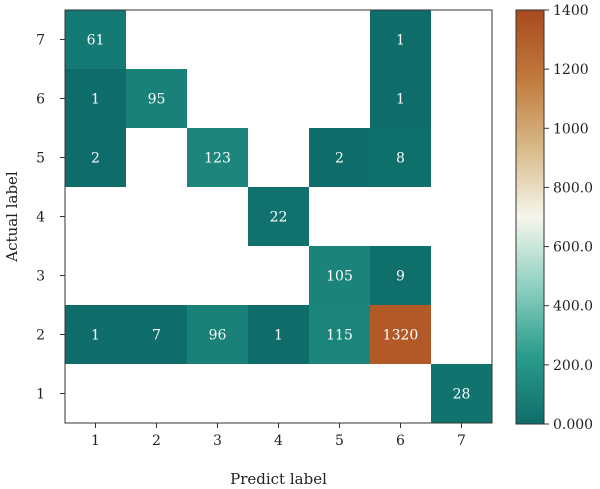 The width and height of the screenshot is (600, 489). I want to click on cell-value-label: 1320, so click(401, 336).